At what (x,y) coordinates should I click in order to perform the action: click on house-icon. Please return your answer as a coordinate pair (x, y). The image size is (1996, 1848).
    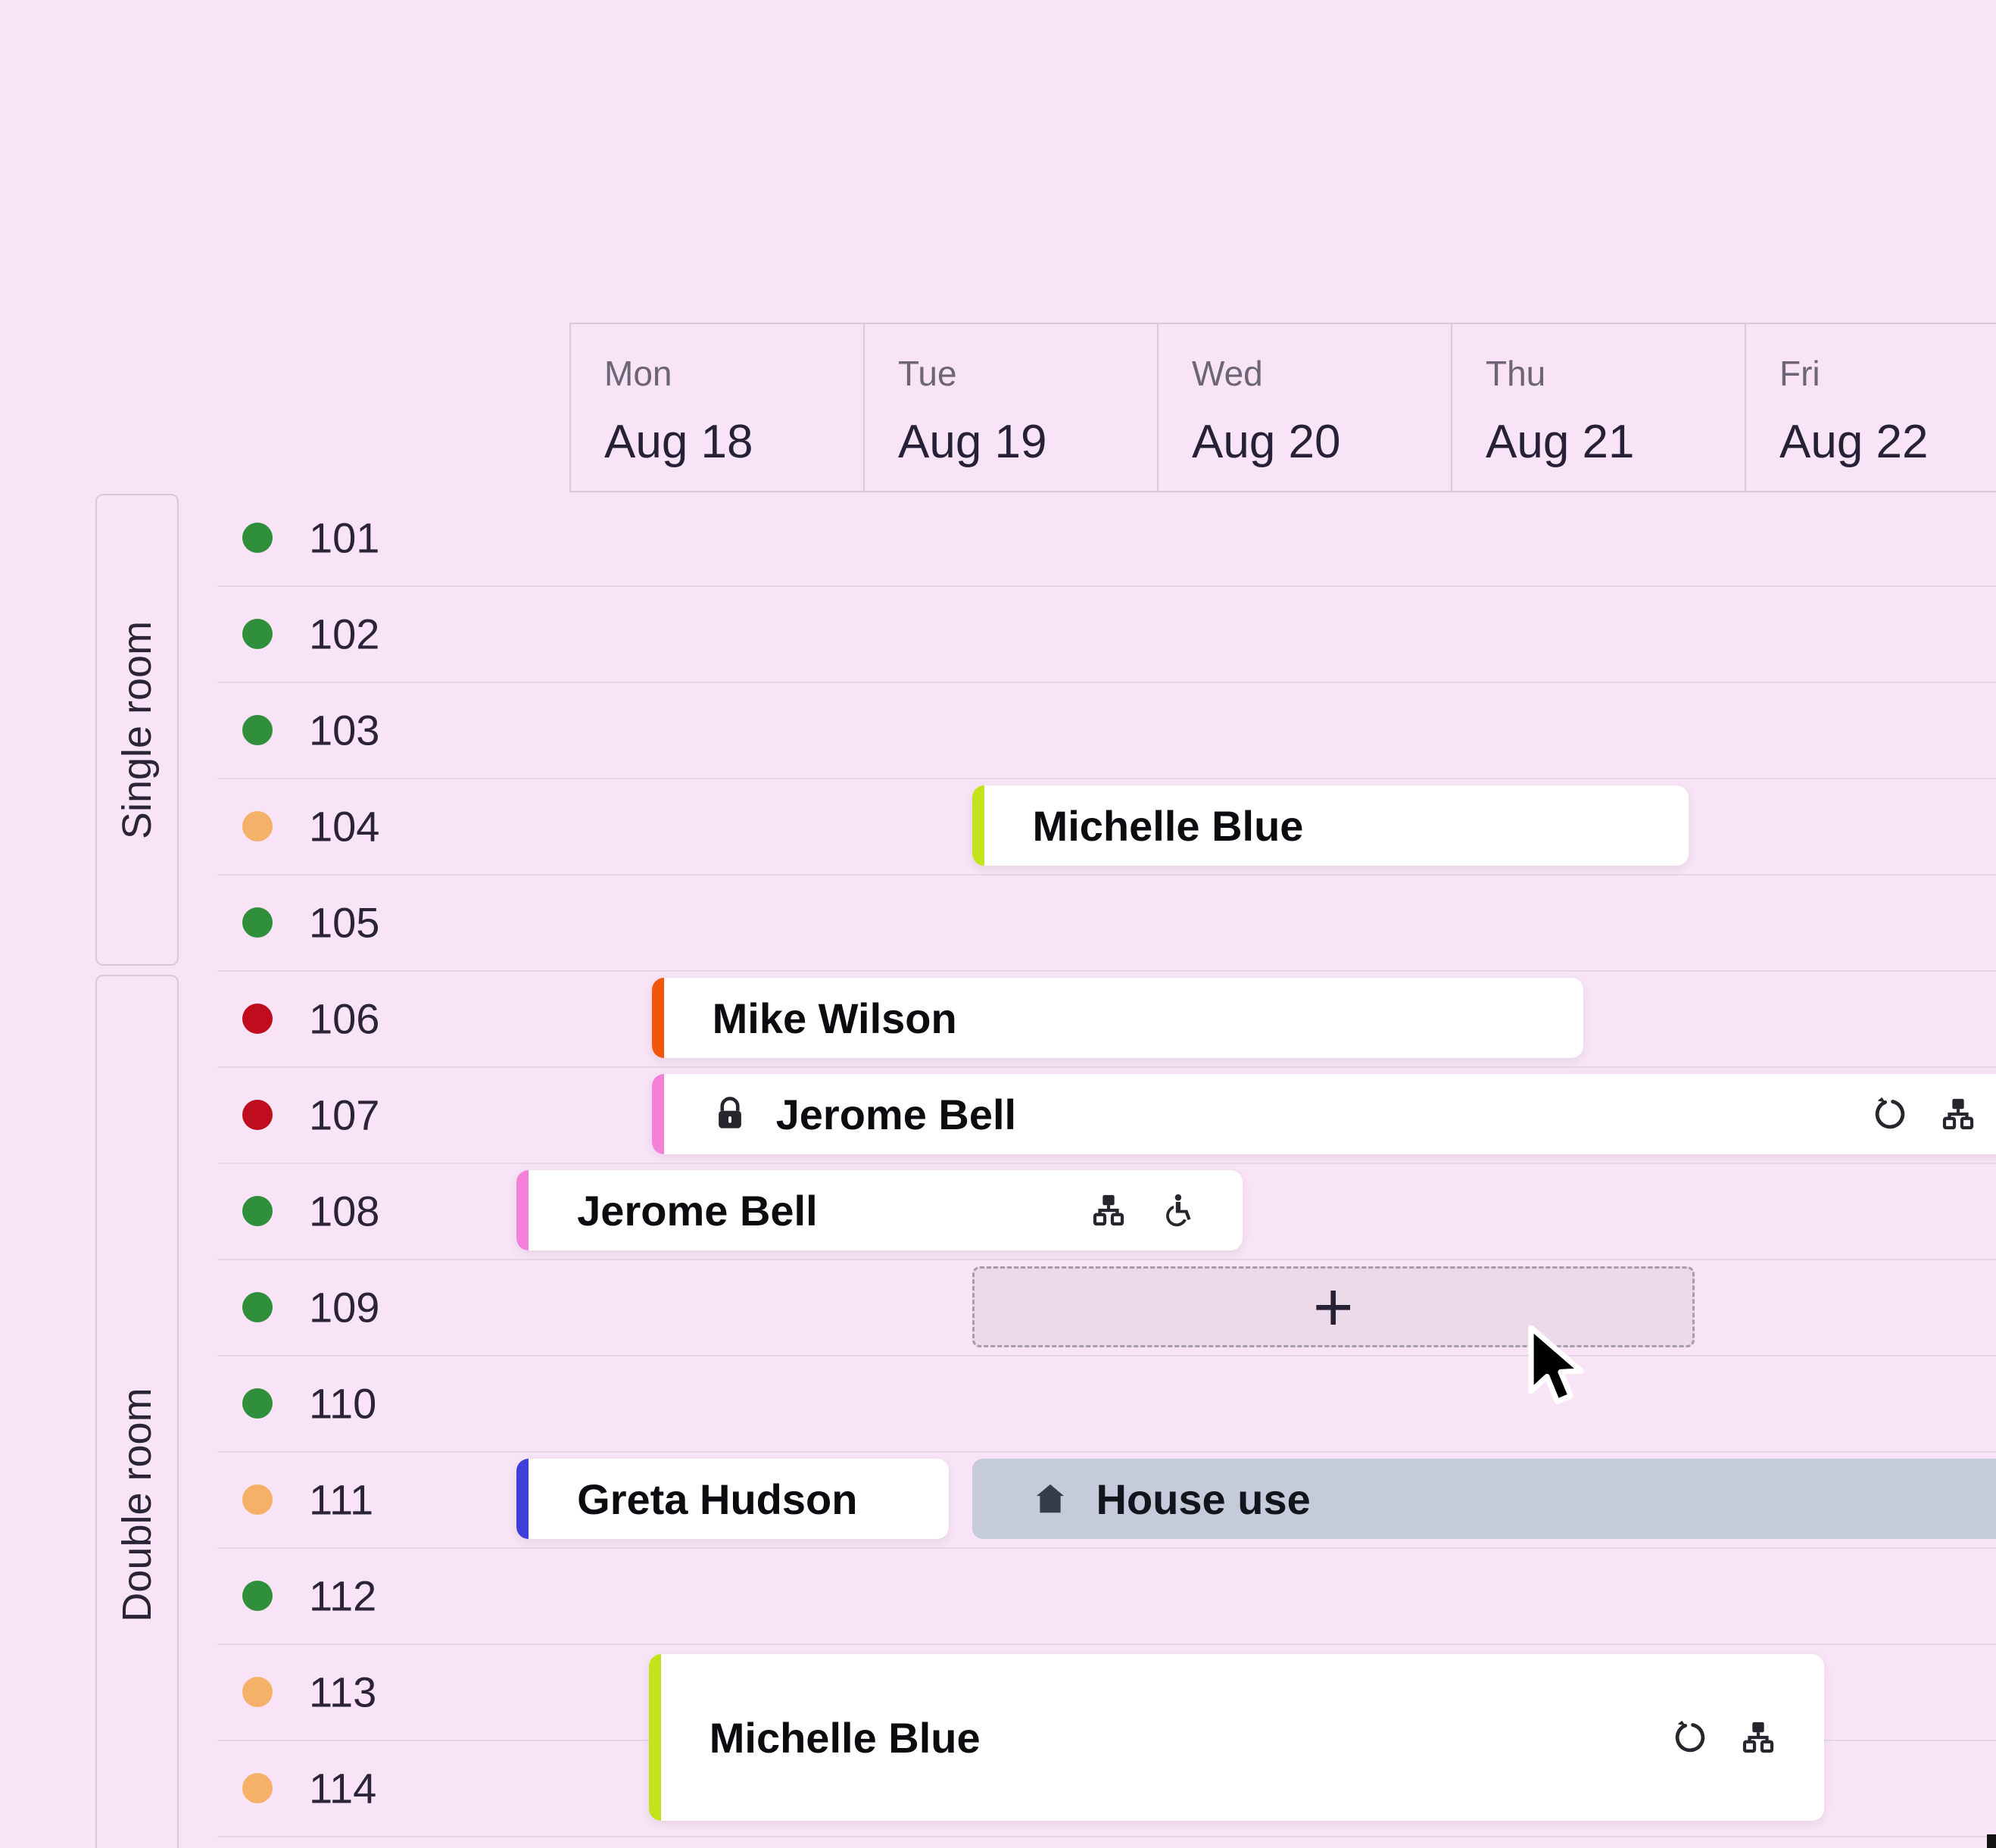
    Looking at the image, I should click on (1050, 1498).